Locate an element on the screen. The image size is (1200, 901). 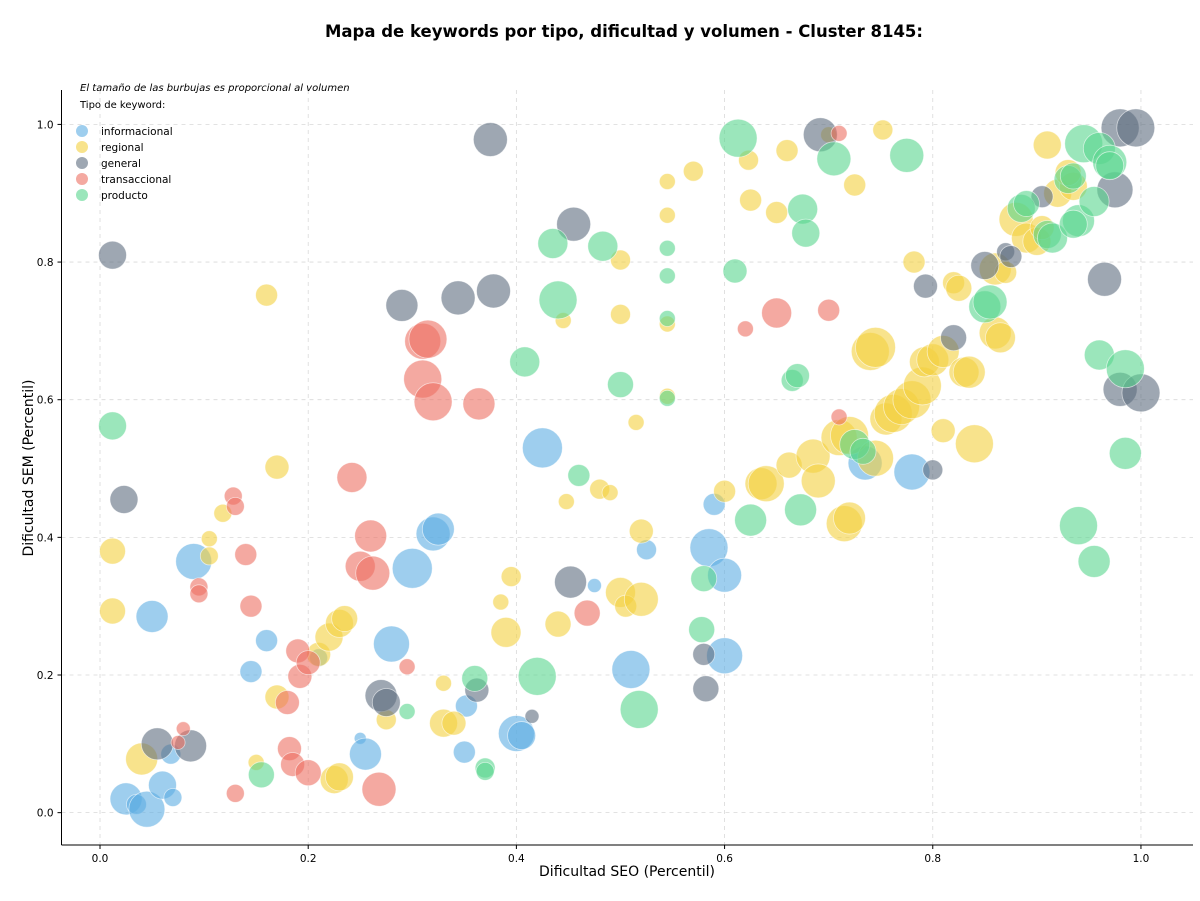
legend-label-informacional: informacional is located at coordinates (137, 132).